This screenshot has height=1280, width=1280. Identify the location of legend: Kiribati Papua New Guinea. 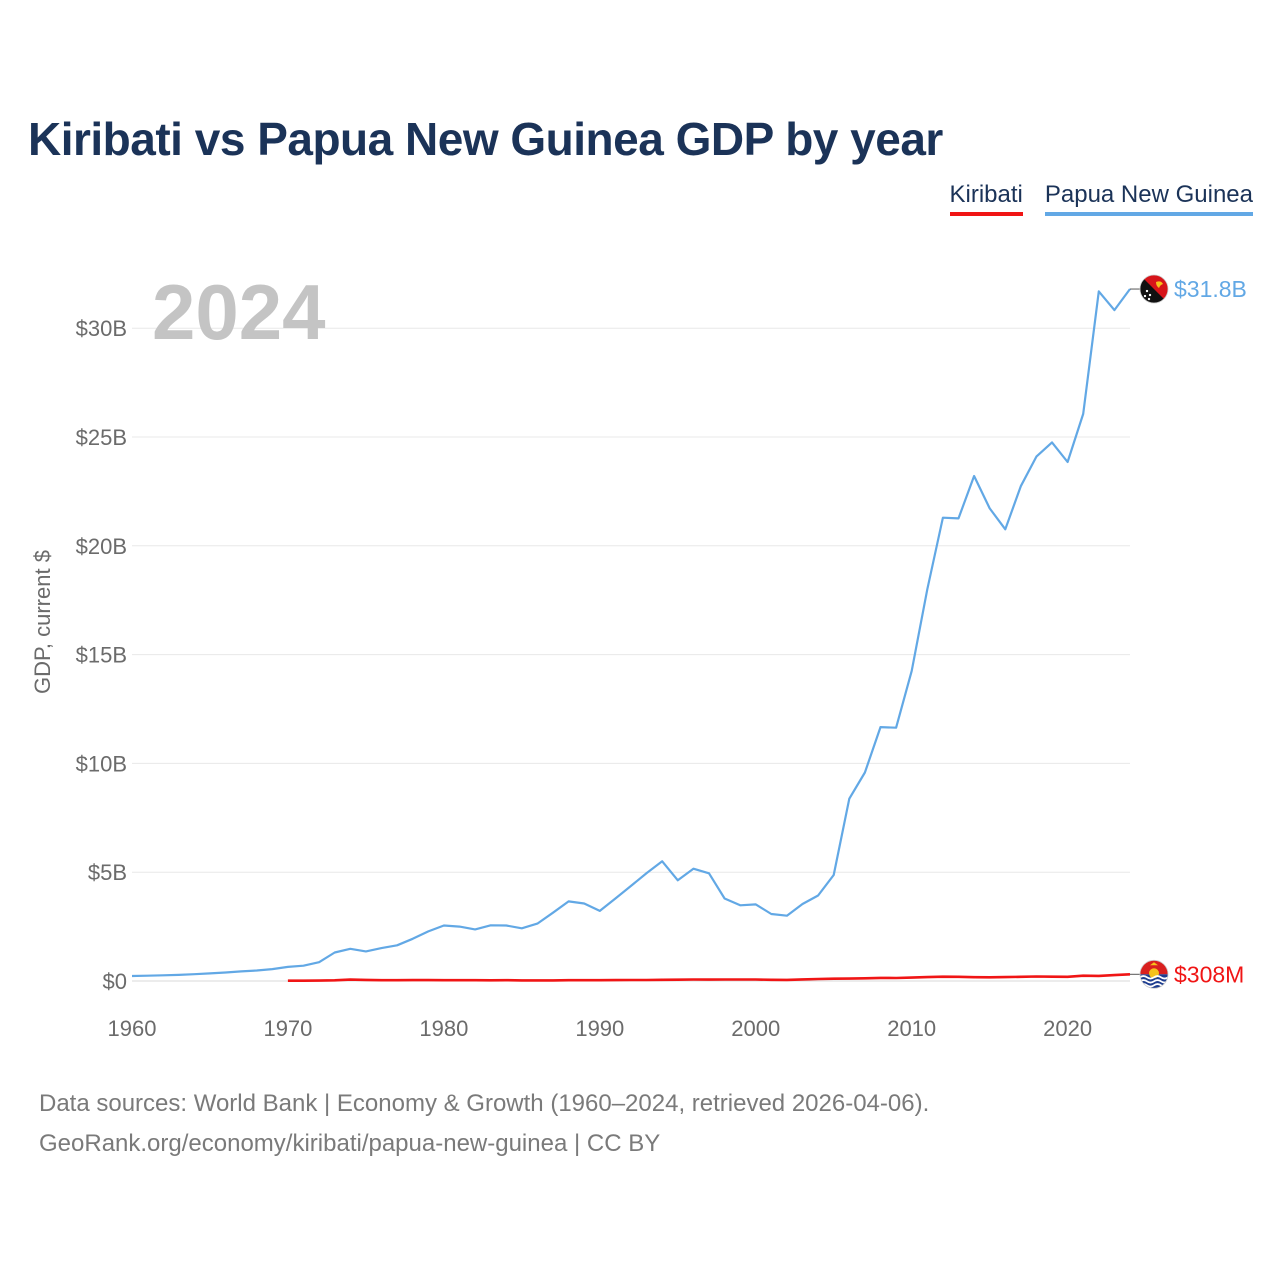
(1101, 198).